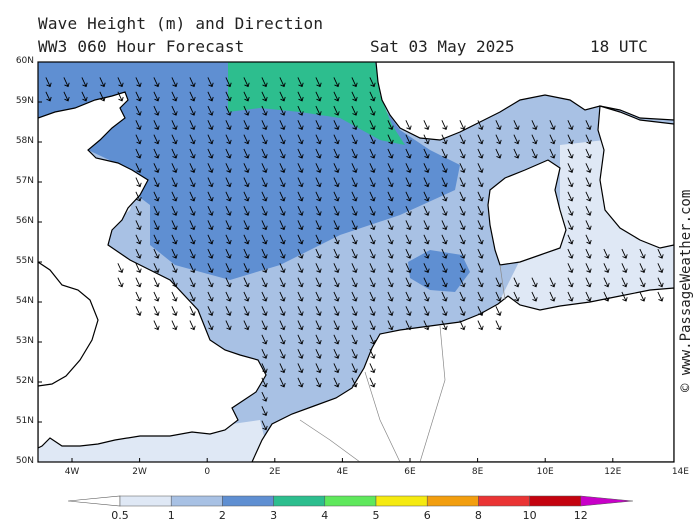  I want to click on forecast-time: 18 UTC, so click(619, 46).